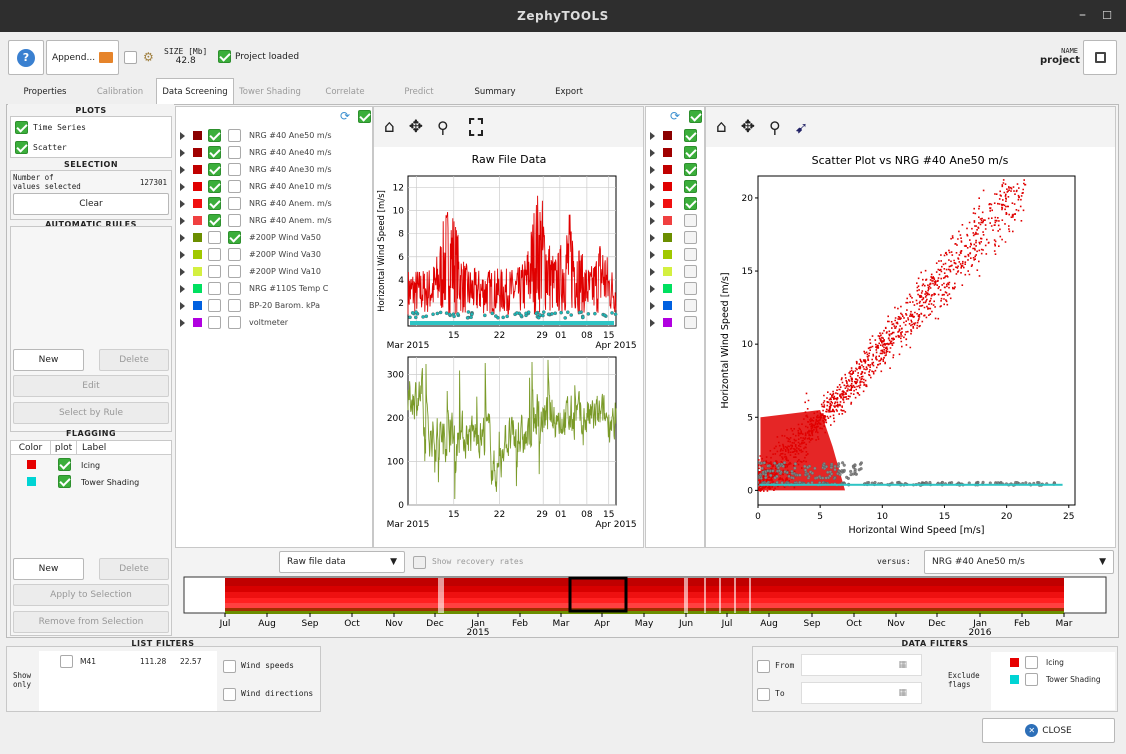 The width and height of the screenshot is (1126, 754). What do you see at coordinates (130, 57) in the screenshot?
I see `append-checkbox` at bounding box center [130, 57].